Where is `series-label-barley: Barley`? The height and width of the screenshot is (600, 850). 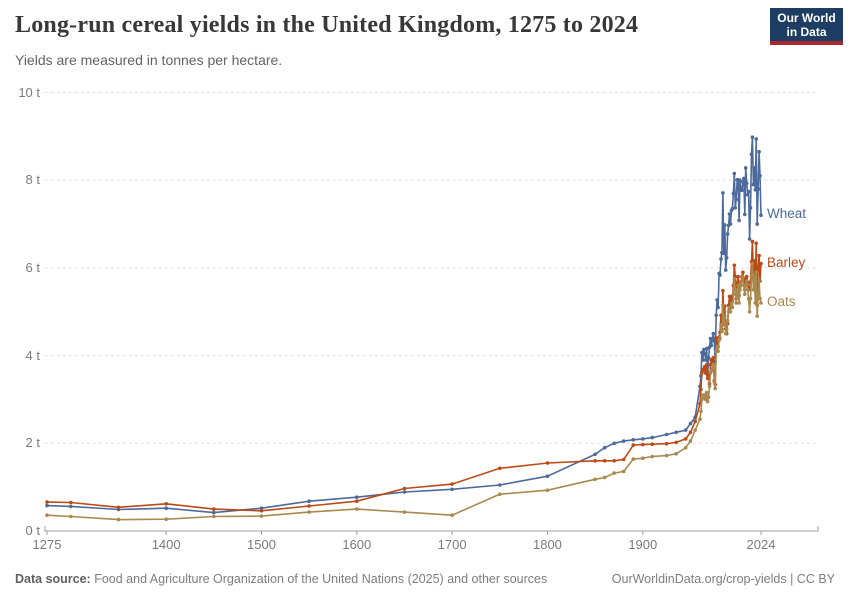 series-label-barley: Barley is located at coordinates (786, 262).